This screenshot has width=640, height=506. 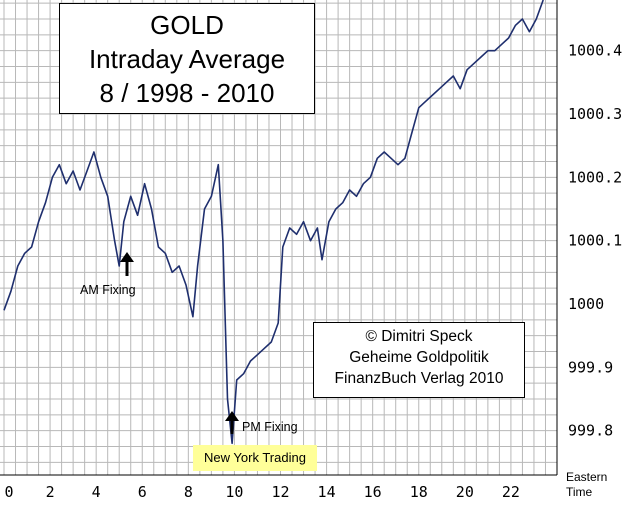 What do you see at coordinates (373, 492) in the screenshot?
I see `x-tick-label: 16` at bounding box center [373, 492].